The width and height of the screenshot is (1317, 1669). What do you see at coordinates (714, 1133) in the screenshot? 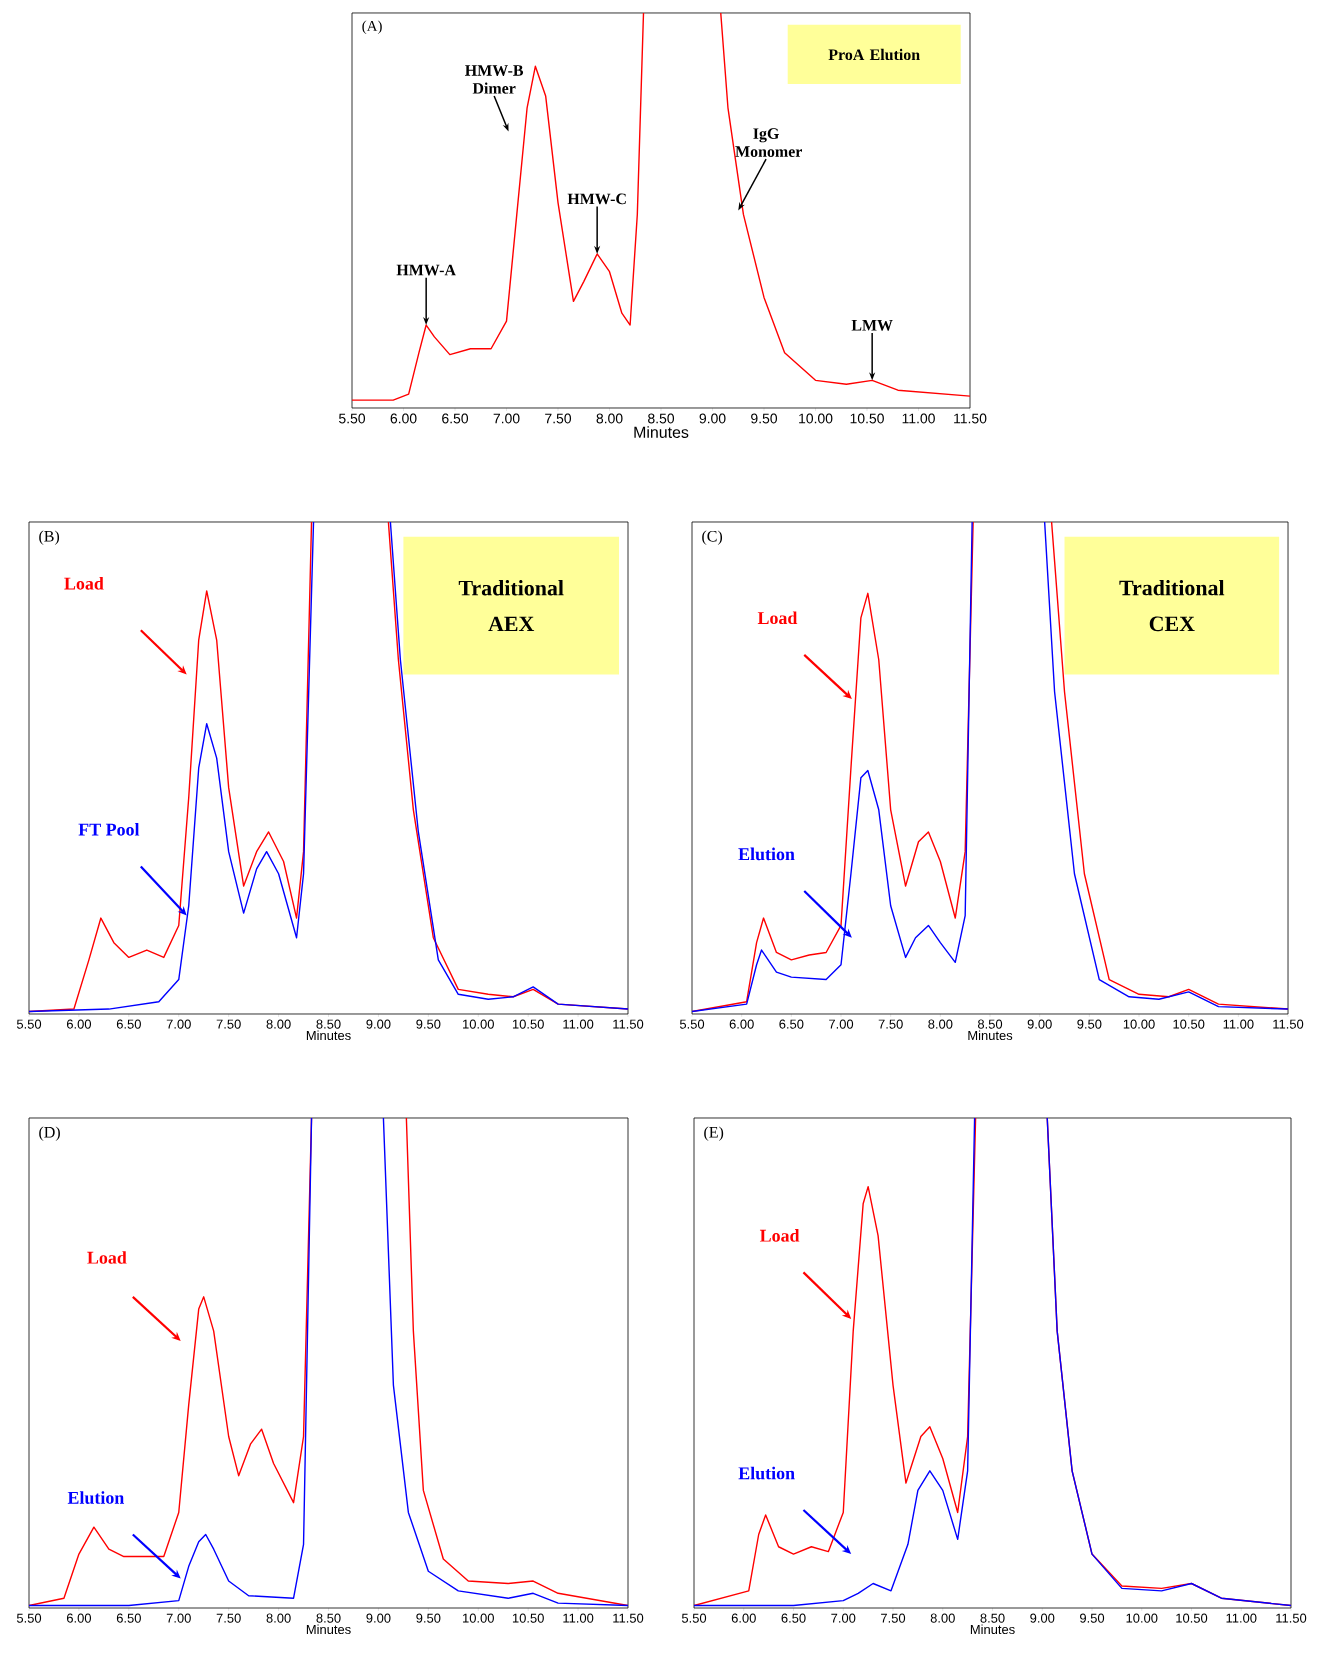
I see `annotation: (E)` at bounding box center [714, 1133].